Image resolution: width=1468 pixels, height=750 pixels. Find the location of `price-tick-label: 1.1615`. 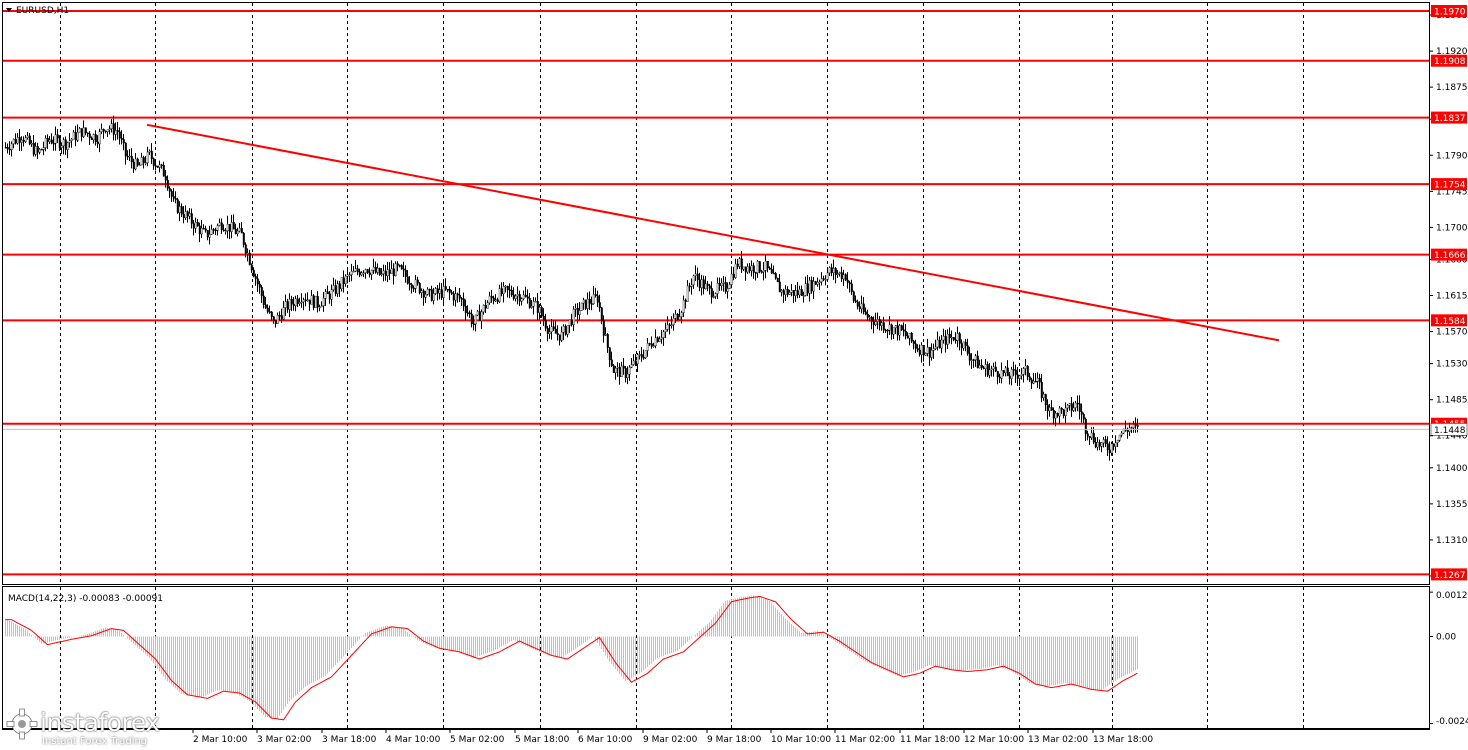

price-tick-label: 1.1615 is located at coordinates (1452, 297).